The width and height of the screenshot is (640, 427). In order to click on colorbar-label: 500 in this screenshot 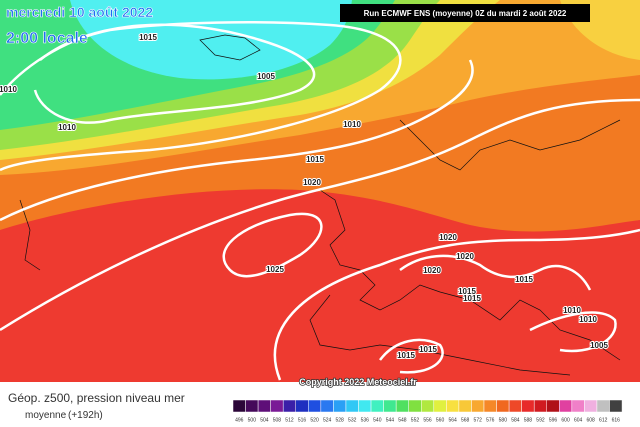, I will do `click(252, 420)`.